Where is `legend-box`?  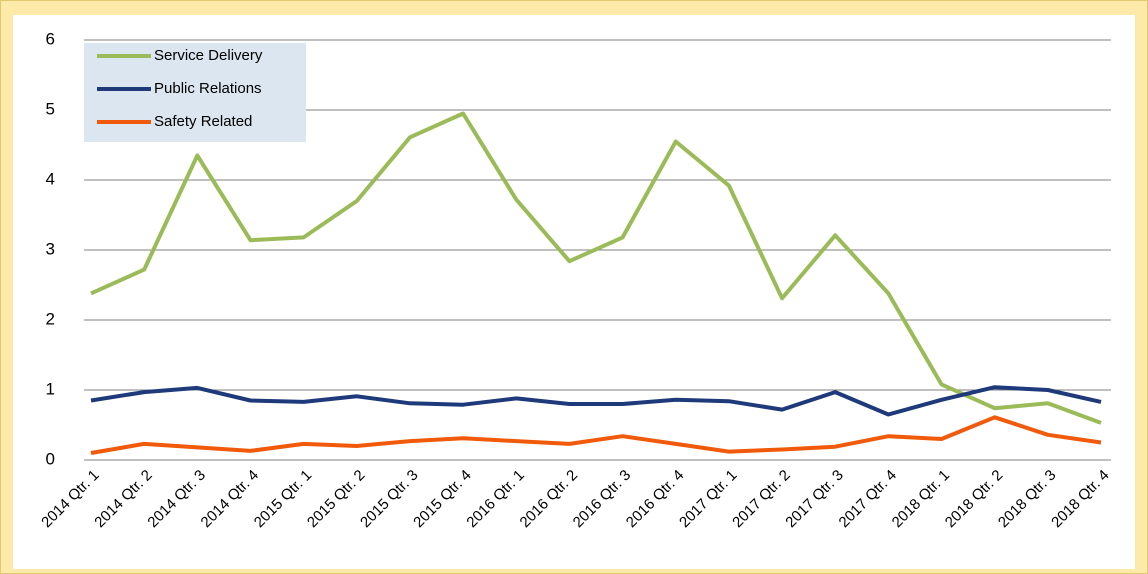 legend-box is located at coordinates (195, 92).